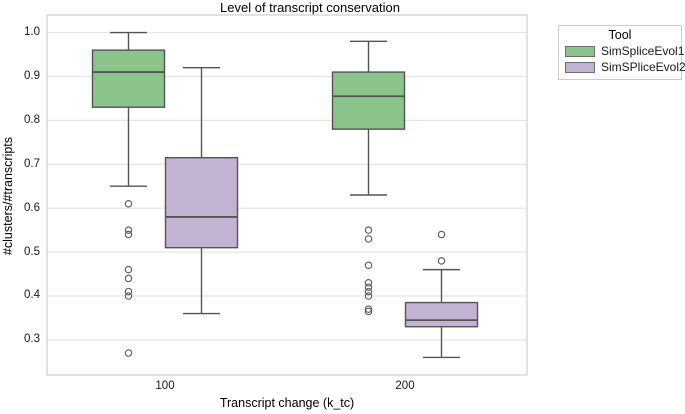  What do you see at coordinates (32, 32) in the screenshot?
I see `y-tick-label: 1.0` at bounding box center [32, 32].